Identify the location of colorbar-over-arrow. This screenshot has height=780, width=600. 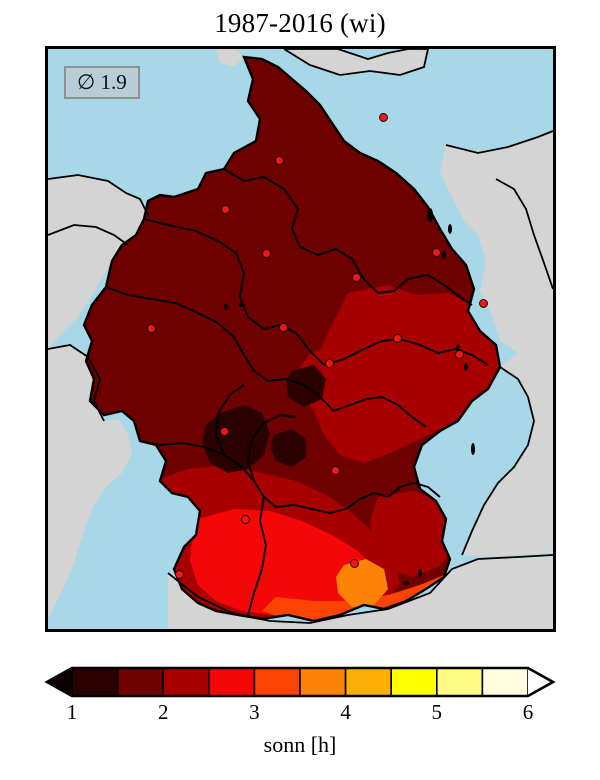
(540, 682).